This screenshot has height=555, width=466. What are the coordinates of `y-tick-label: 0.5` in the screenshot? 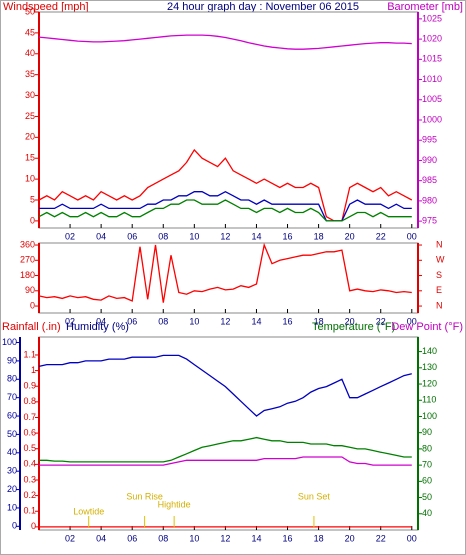 It's located at (29, 448).